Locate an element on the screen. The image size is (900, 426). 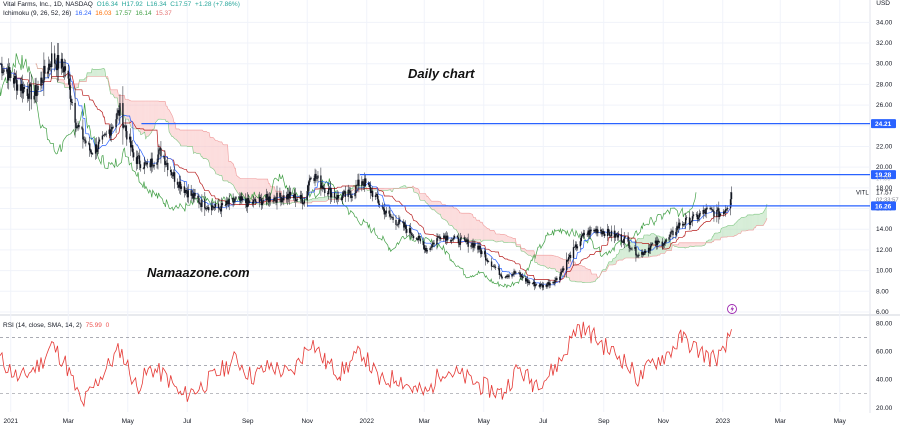
price-tick-label: 14.00 is located at coordinates (884, 229).